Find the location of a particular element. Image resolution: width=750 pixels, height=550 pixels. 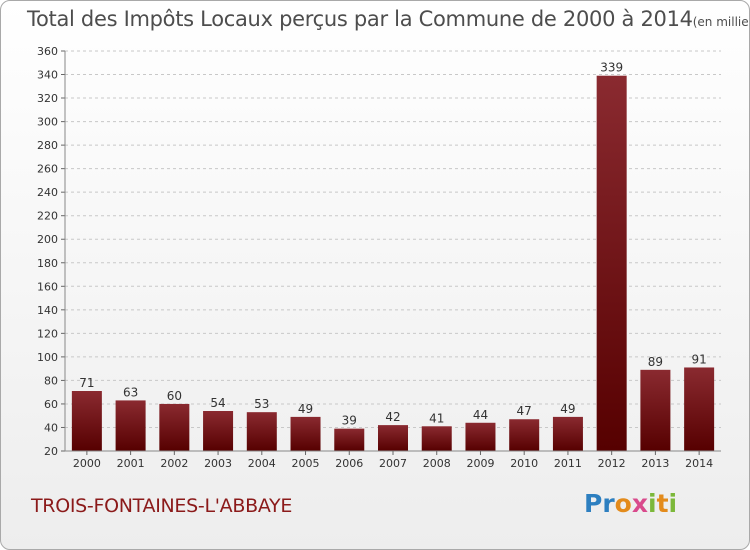

y-tick-label: 40 is located at coordinates (51, 427).